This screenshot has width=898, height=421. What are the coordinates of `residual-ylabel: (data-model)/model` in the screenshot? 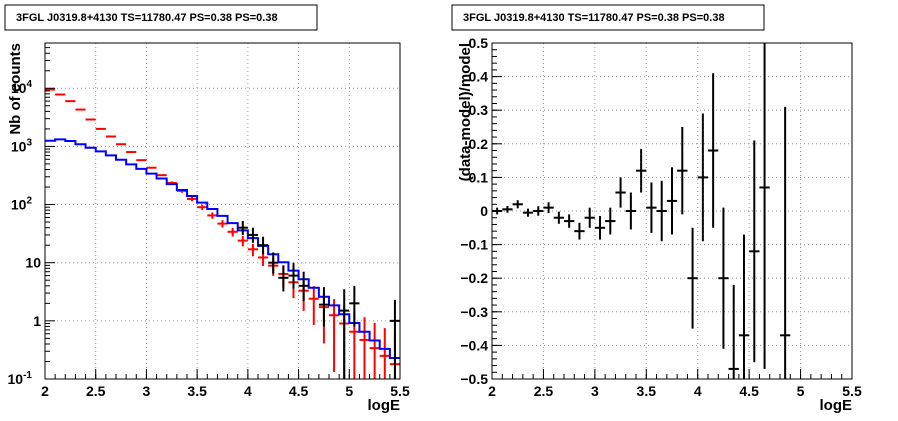 It's located at (465, 112).